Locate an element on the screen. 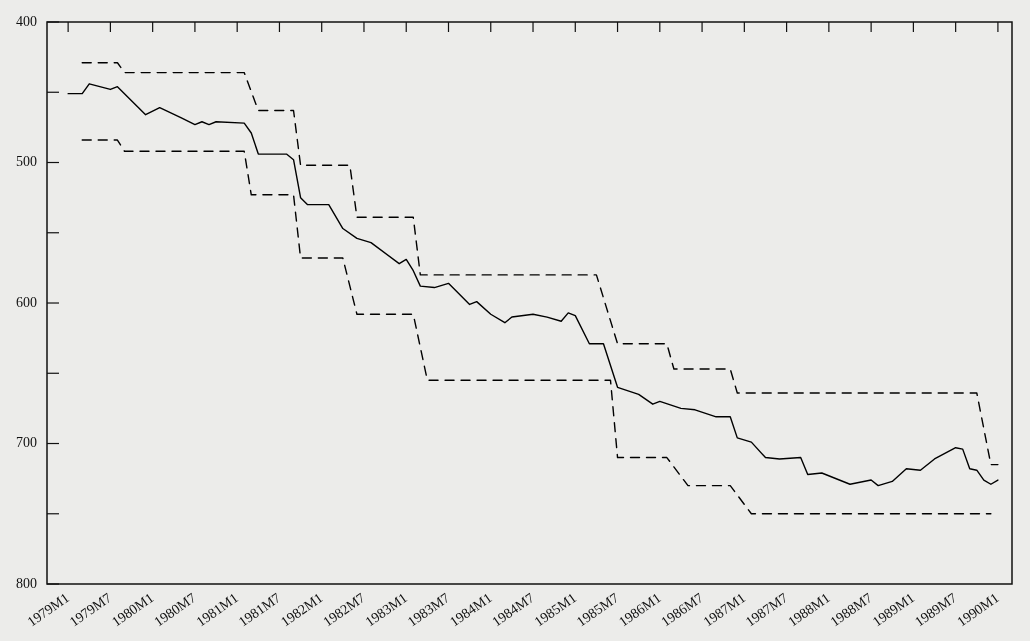 Image resolution: width=1030 pixels, height=641 pixels. y-tick-label: 500 is located at coordinates (26, 162).